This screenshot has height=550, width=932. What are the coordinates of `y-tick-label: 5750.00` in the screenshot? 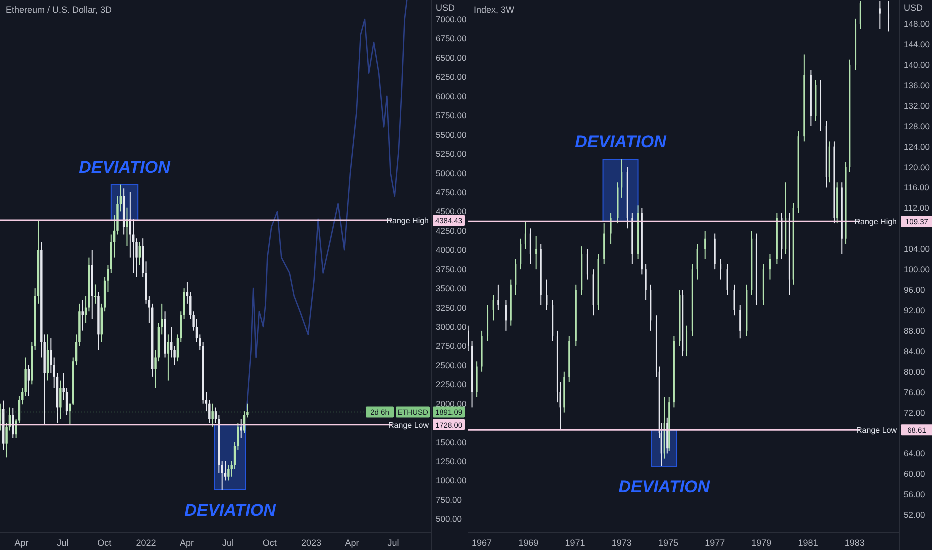 It's located at (451, 115).